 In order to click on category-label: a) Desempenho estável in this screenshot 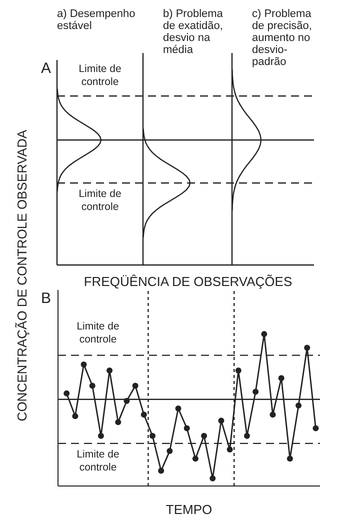, I will do `click(96, 20)`.